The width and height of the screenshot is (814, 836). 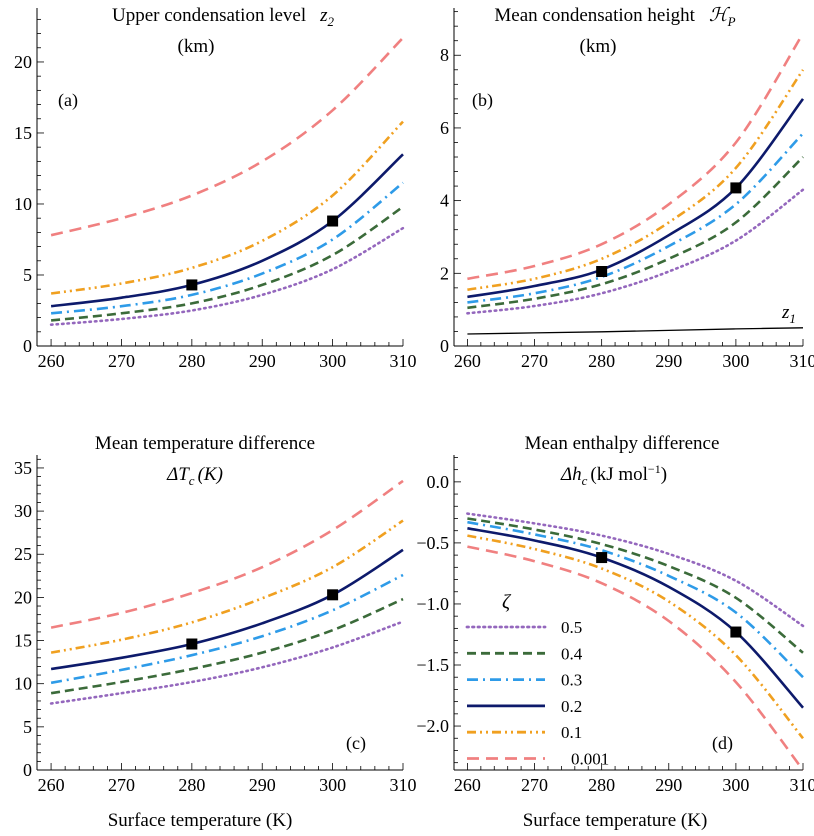 What do you see at coordinates (614, 17) in the screenshot?
I see `panel-b-title: Mean condensation height ℋP` at bounding box center [614, 17].